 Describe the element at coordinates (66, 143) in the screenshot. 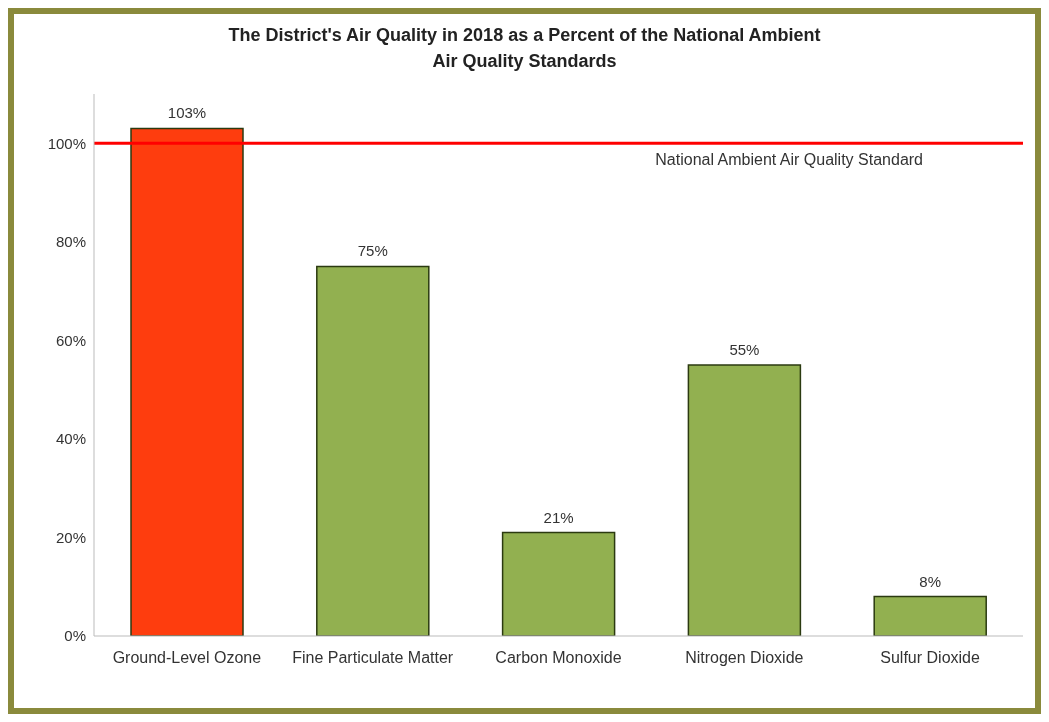

I see `y-tick-label: 100%` at that location.